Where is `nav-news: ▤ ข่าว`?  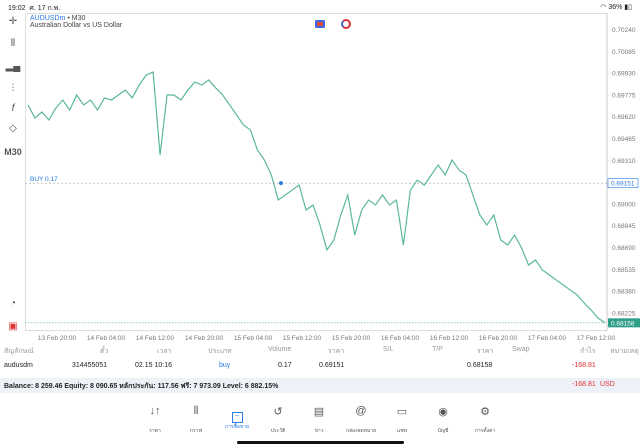 nav-news: ▤ ข่าว is located at coordinates (319, 421).